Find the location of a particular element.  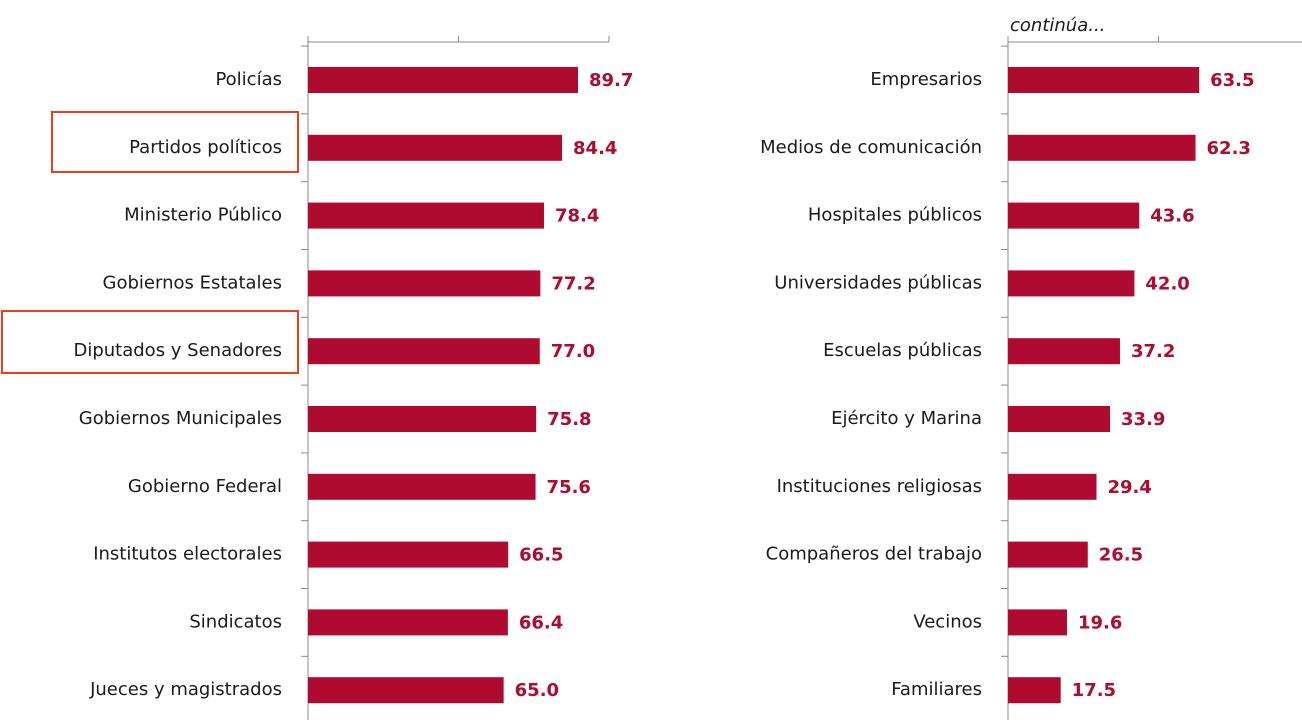

category-label: Gobiernos Municipales is located at coordinates (180, 418).